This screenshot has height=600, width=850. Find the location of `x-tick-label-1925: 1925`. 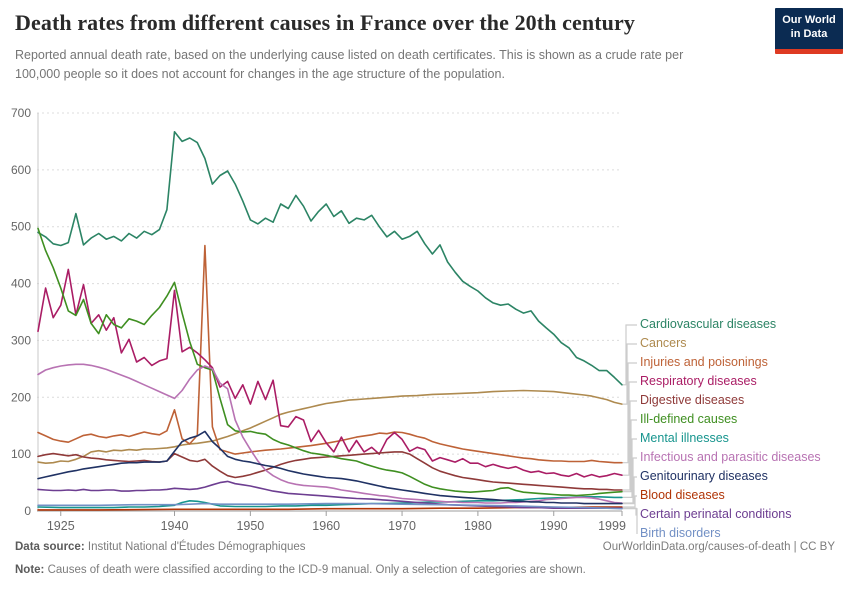

x-tick-label-1925: 1925 is located at coordinates (61, 526).